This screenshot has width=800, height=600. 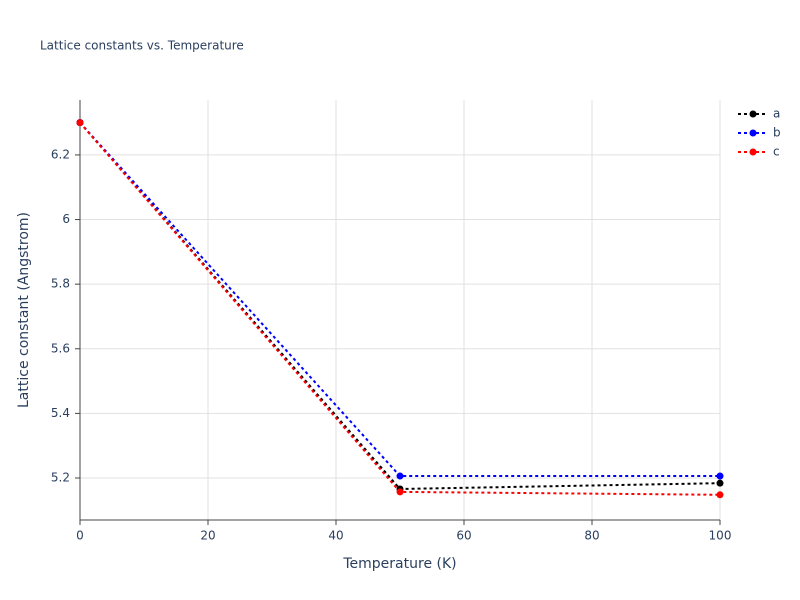 What do you see at coordinates (335, 536) in the screenshot?
I see `x-tick-label: 40` at bounding box center [335, 536].